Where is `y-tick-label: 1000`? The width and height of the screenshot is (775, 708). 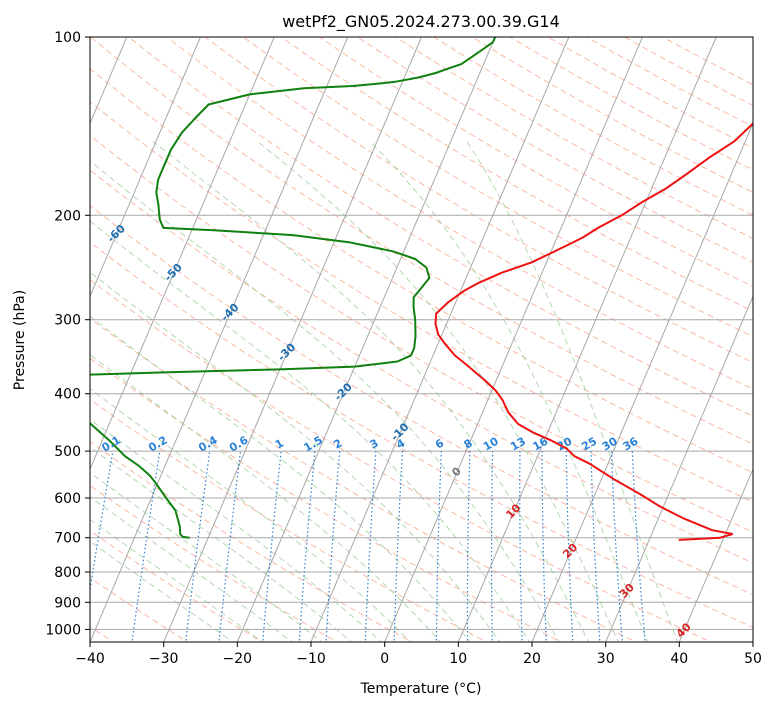
y-tick-label: 1000 is located at coordinates (63, 630).